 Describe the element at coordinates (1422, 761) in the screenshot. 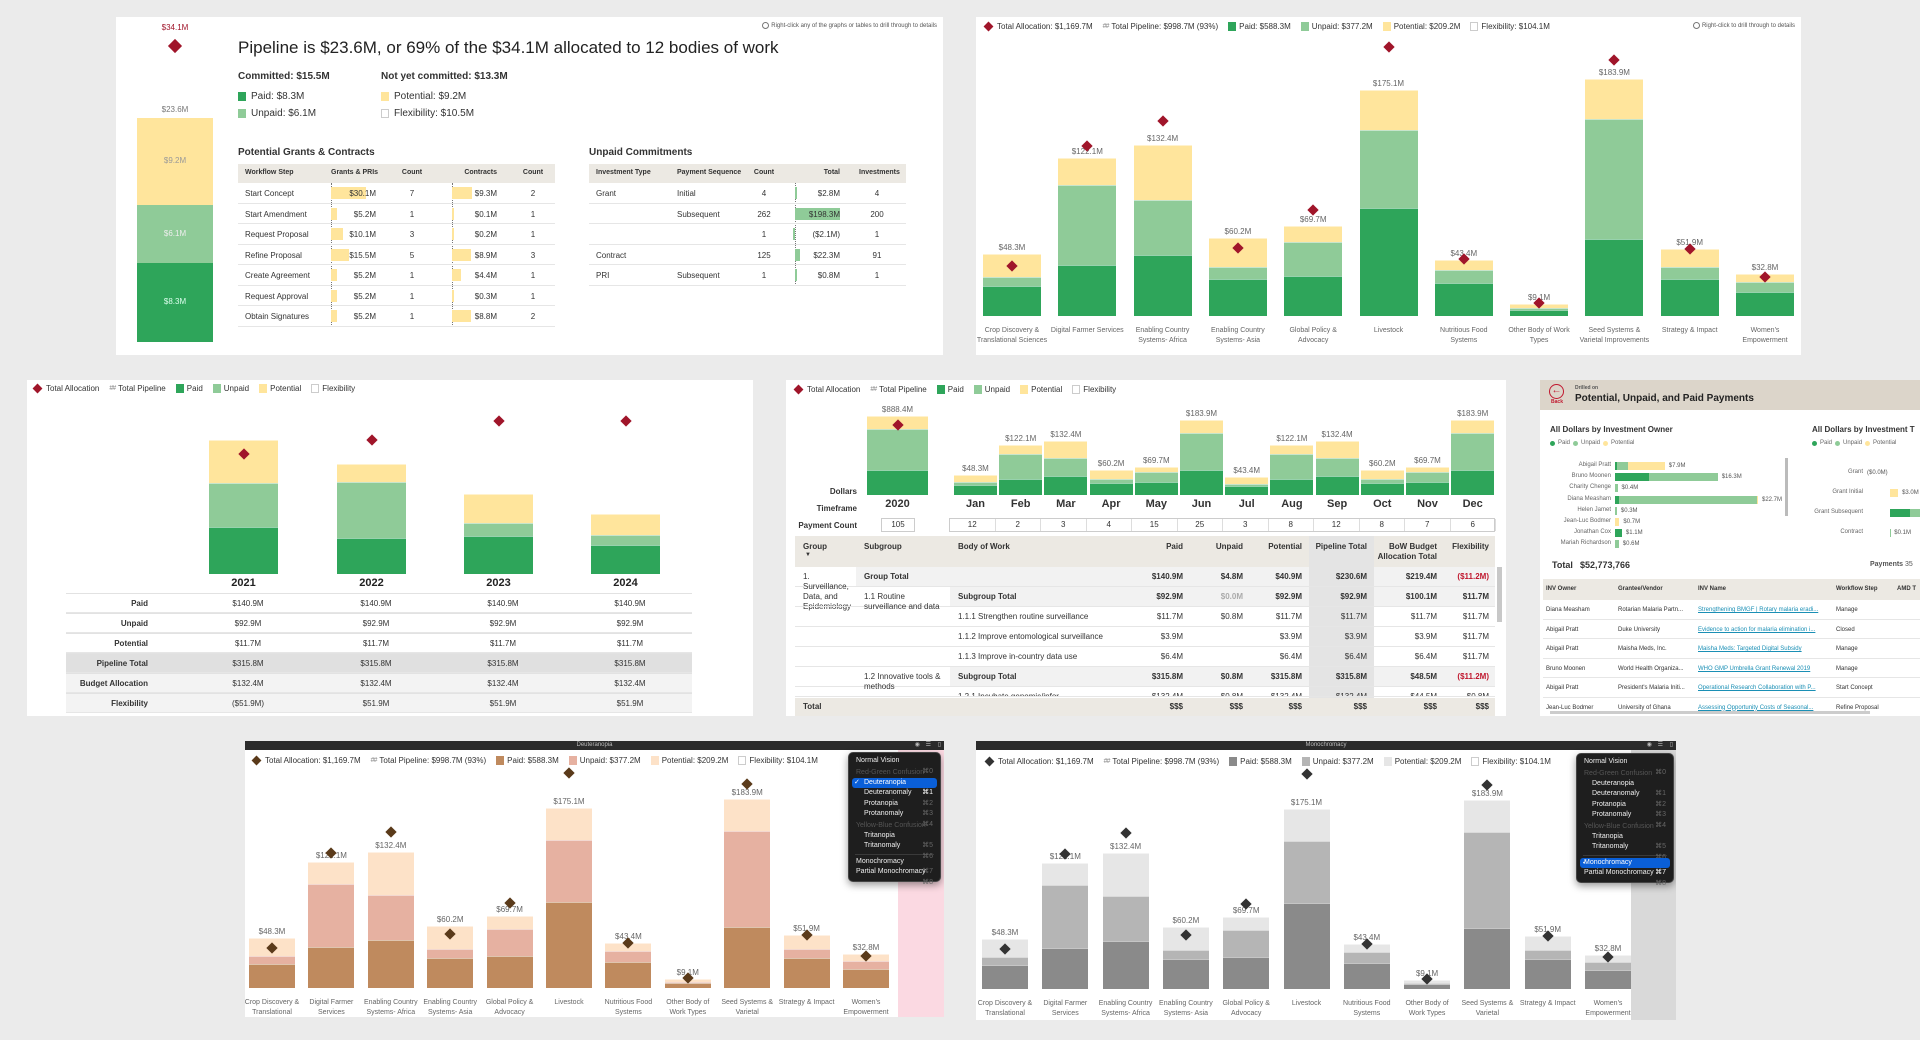

I see `legend-item-potential: Potential: $209.2M` at that location.